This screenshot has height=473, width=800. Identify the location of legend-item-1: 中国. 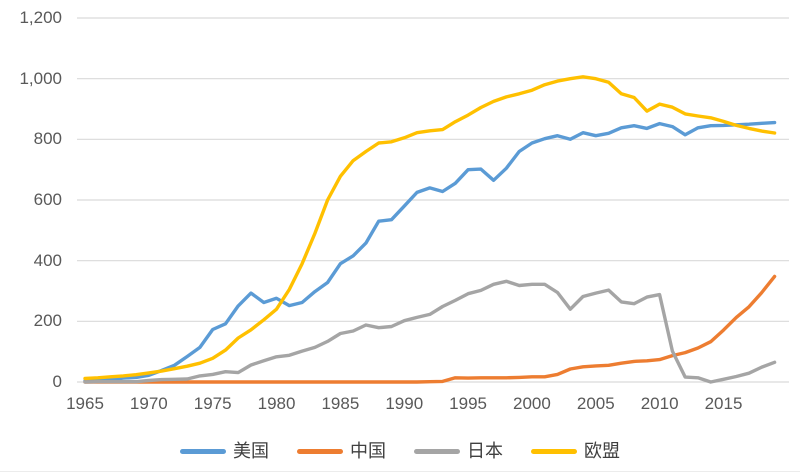
(341, 451).